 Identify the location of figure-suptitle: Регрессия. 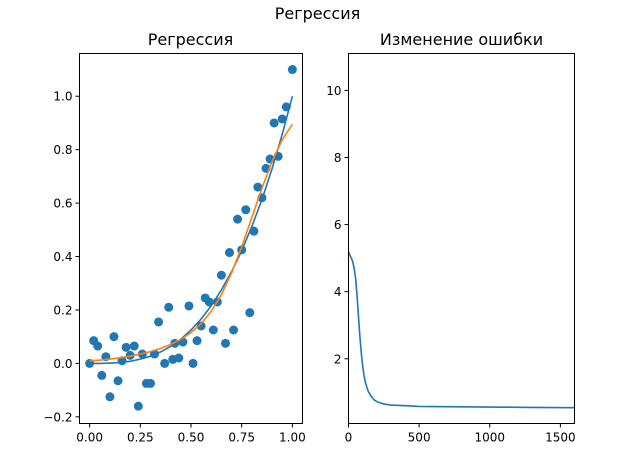
(318, 13).